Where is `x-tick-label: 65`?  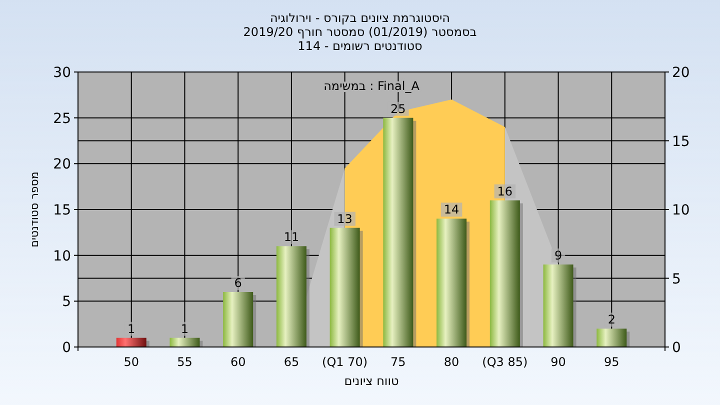
x-tick-label: 65 is located at coordinates (292, 362).